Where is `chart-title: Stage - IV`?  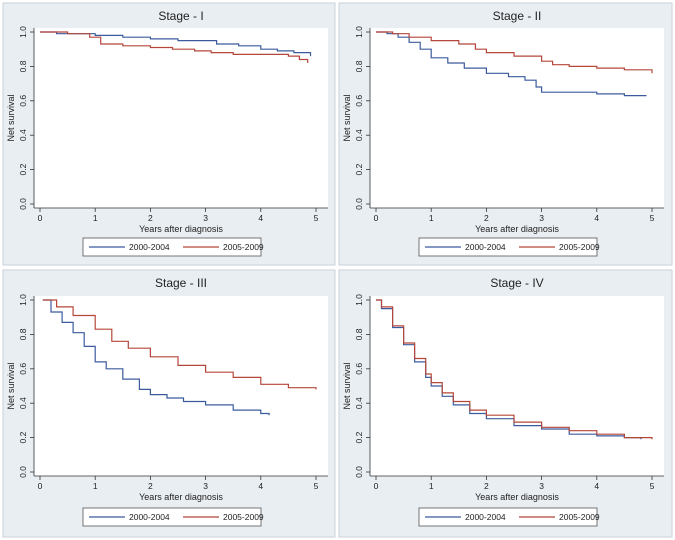
chart-title: Stage - IV is located at coordinates (516, 283).